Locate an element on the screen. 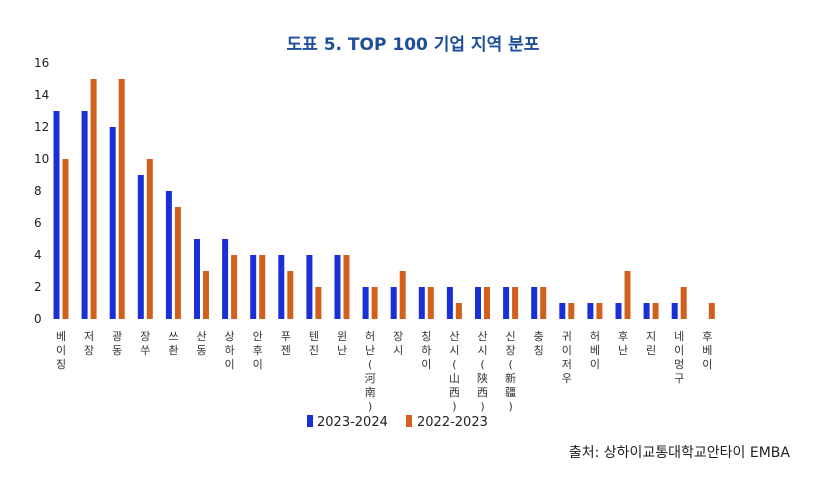  y-tick-label: 8 is located at coordinates (38, 191).